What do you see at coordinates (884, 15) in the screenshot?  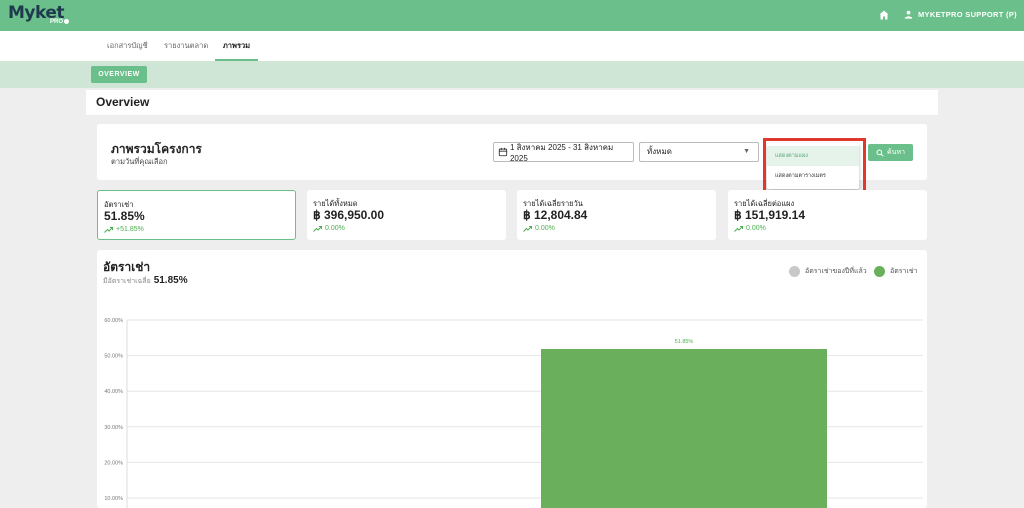 I see `home-icon` at bounding box center [884, 15].